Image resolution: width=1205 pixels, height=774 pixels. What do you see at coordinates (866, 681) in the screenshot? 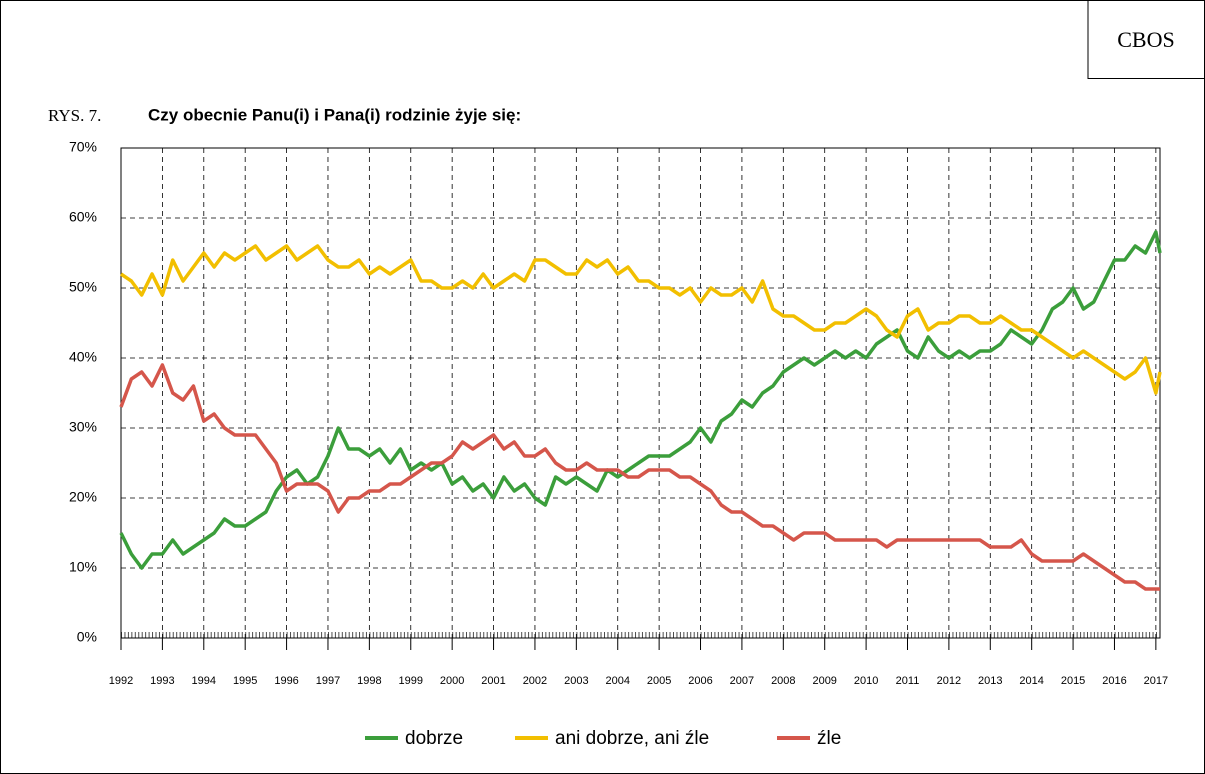
I see `x-tick-label: 2010` at bounding box center [866, 681].